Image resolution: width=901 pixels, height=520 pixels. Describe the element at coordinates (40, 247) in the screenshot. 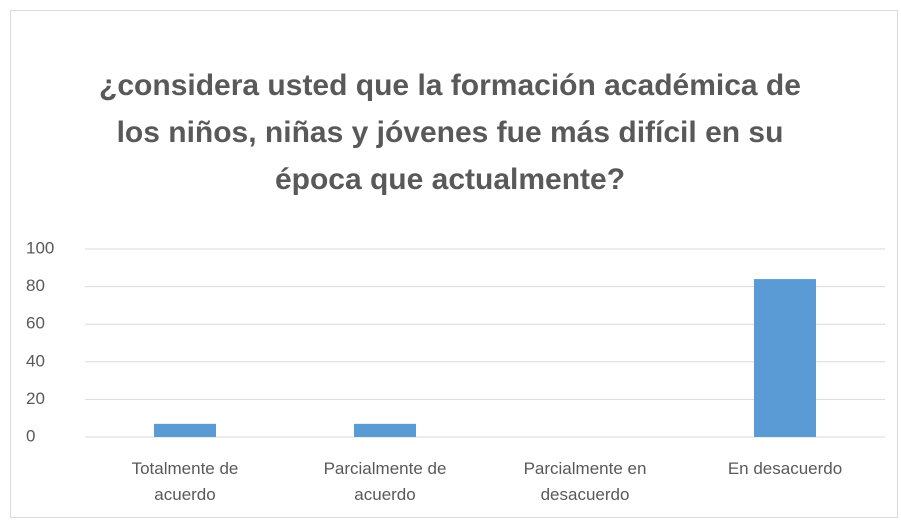

I see `y-tick-label: 100` at that location.